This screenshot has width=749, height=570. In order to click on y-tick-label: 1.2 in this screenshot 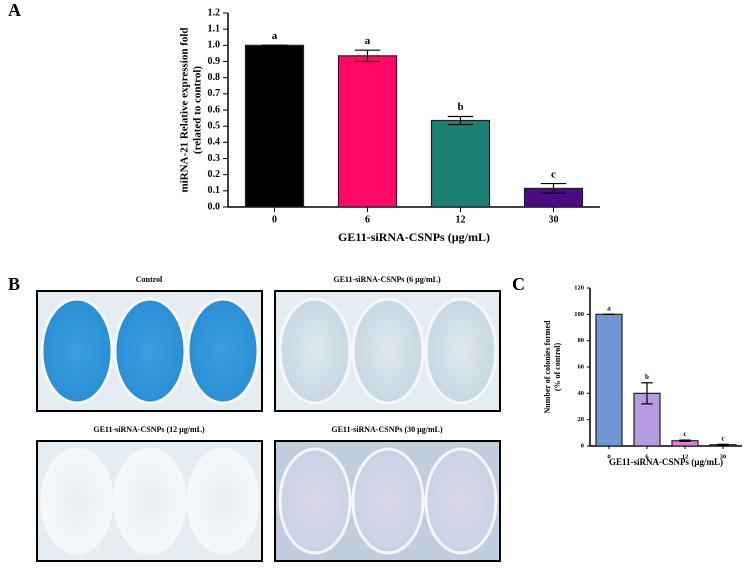, I will do `click(214, 12)`.